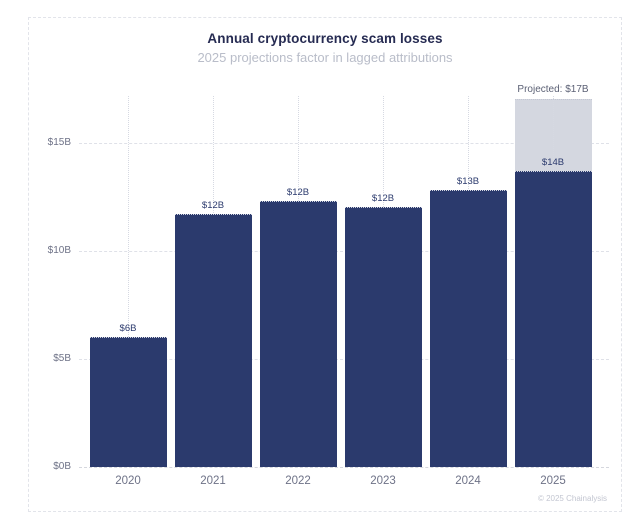 The height and width of the screenshot is (520, 642). I want to click on bar-value-label-2022: $12B, so click(298, 192).